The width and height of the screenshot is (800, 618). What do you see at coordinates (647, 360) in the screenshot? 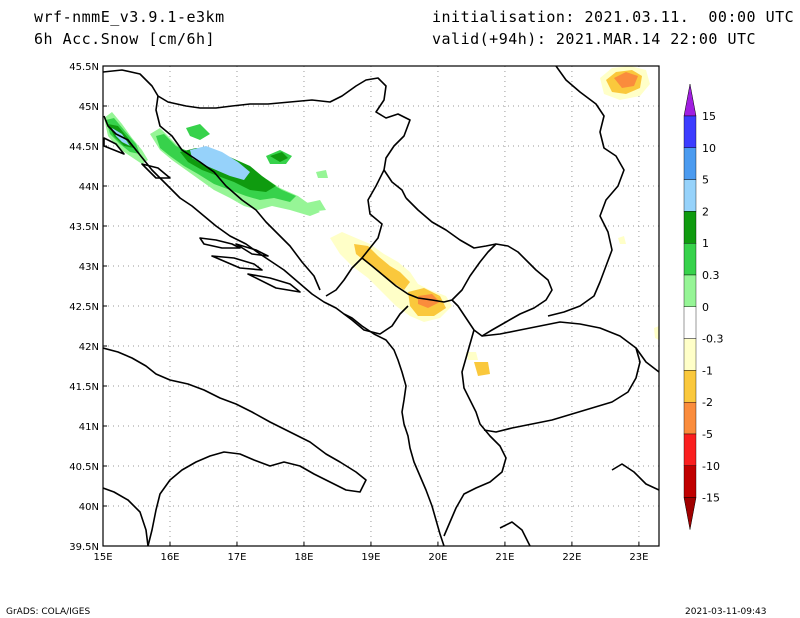
I see `border-greece-bulgaria` at bounding box center [647, 360].